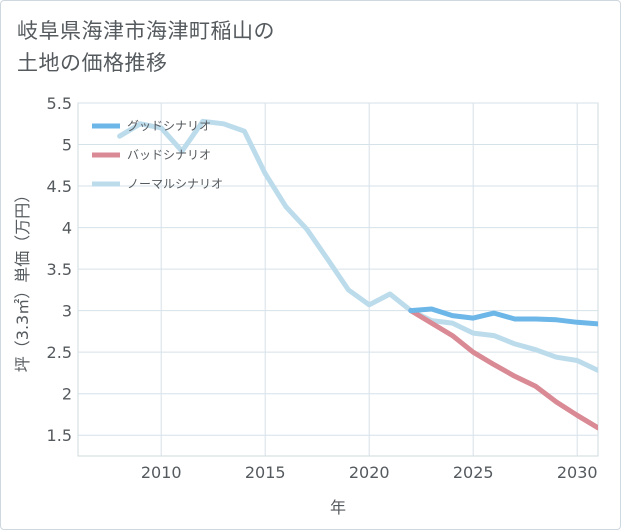 The width and height of the screenshot is (621, 530). What do you see at coordinates (59, 186) in the screenshot?
I see `y-tick-label: 4.5` at bounding box center [59, 186].